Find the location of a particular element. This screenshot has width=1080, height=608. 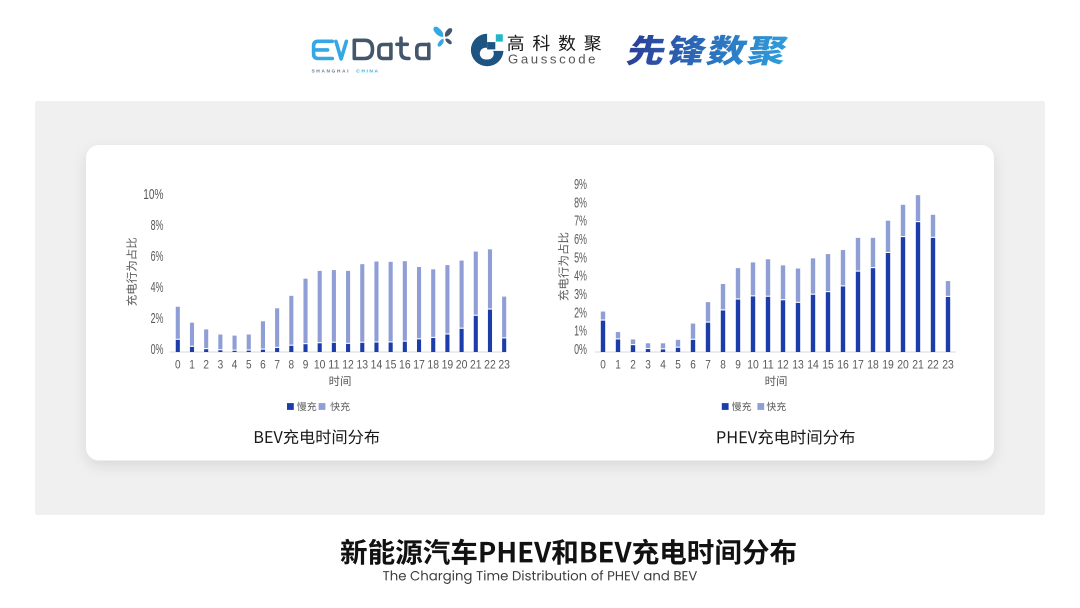

svg-text: Gausscode is located at coordinates (553, 59).